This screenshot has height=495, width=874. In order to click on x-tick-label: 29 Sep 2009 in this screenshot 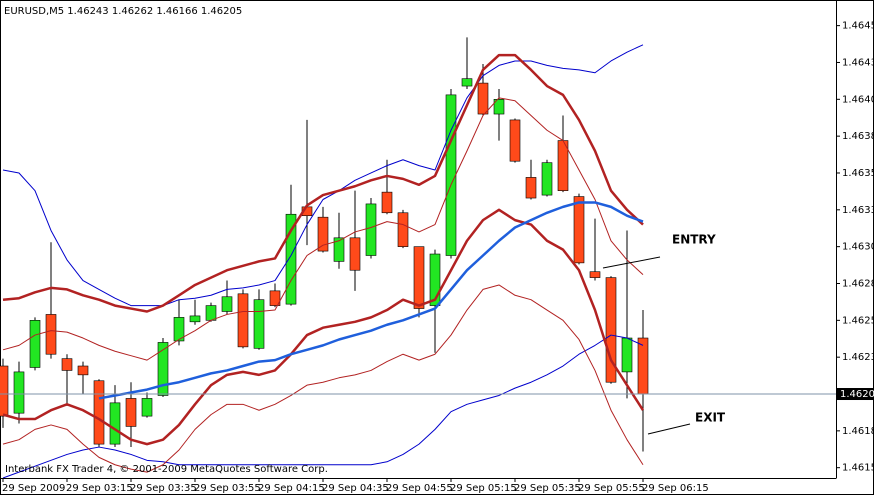, I will do `click(33, 488)`.